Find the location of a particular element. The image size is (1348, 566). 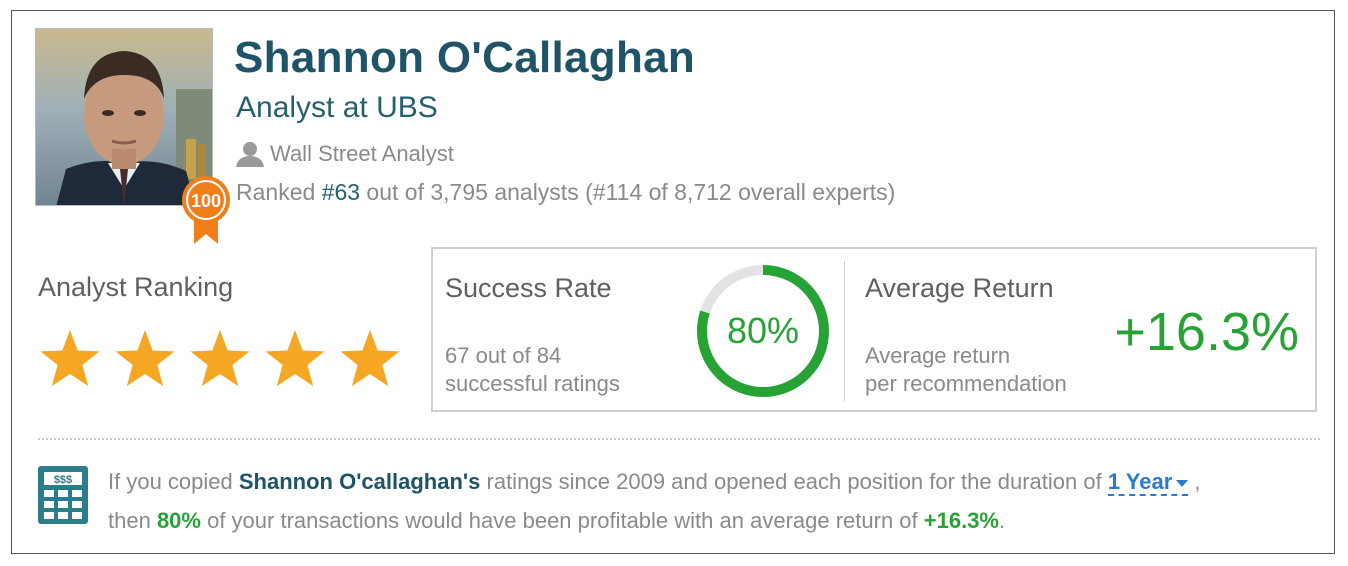

ranked-prefix: Ranked is located at coordinates (279, 192).